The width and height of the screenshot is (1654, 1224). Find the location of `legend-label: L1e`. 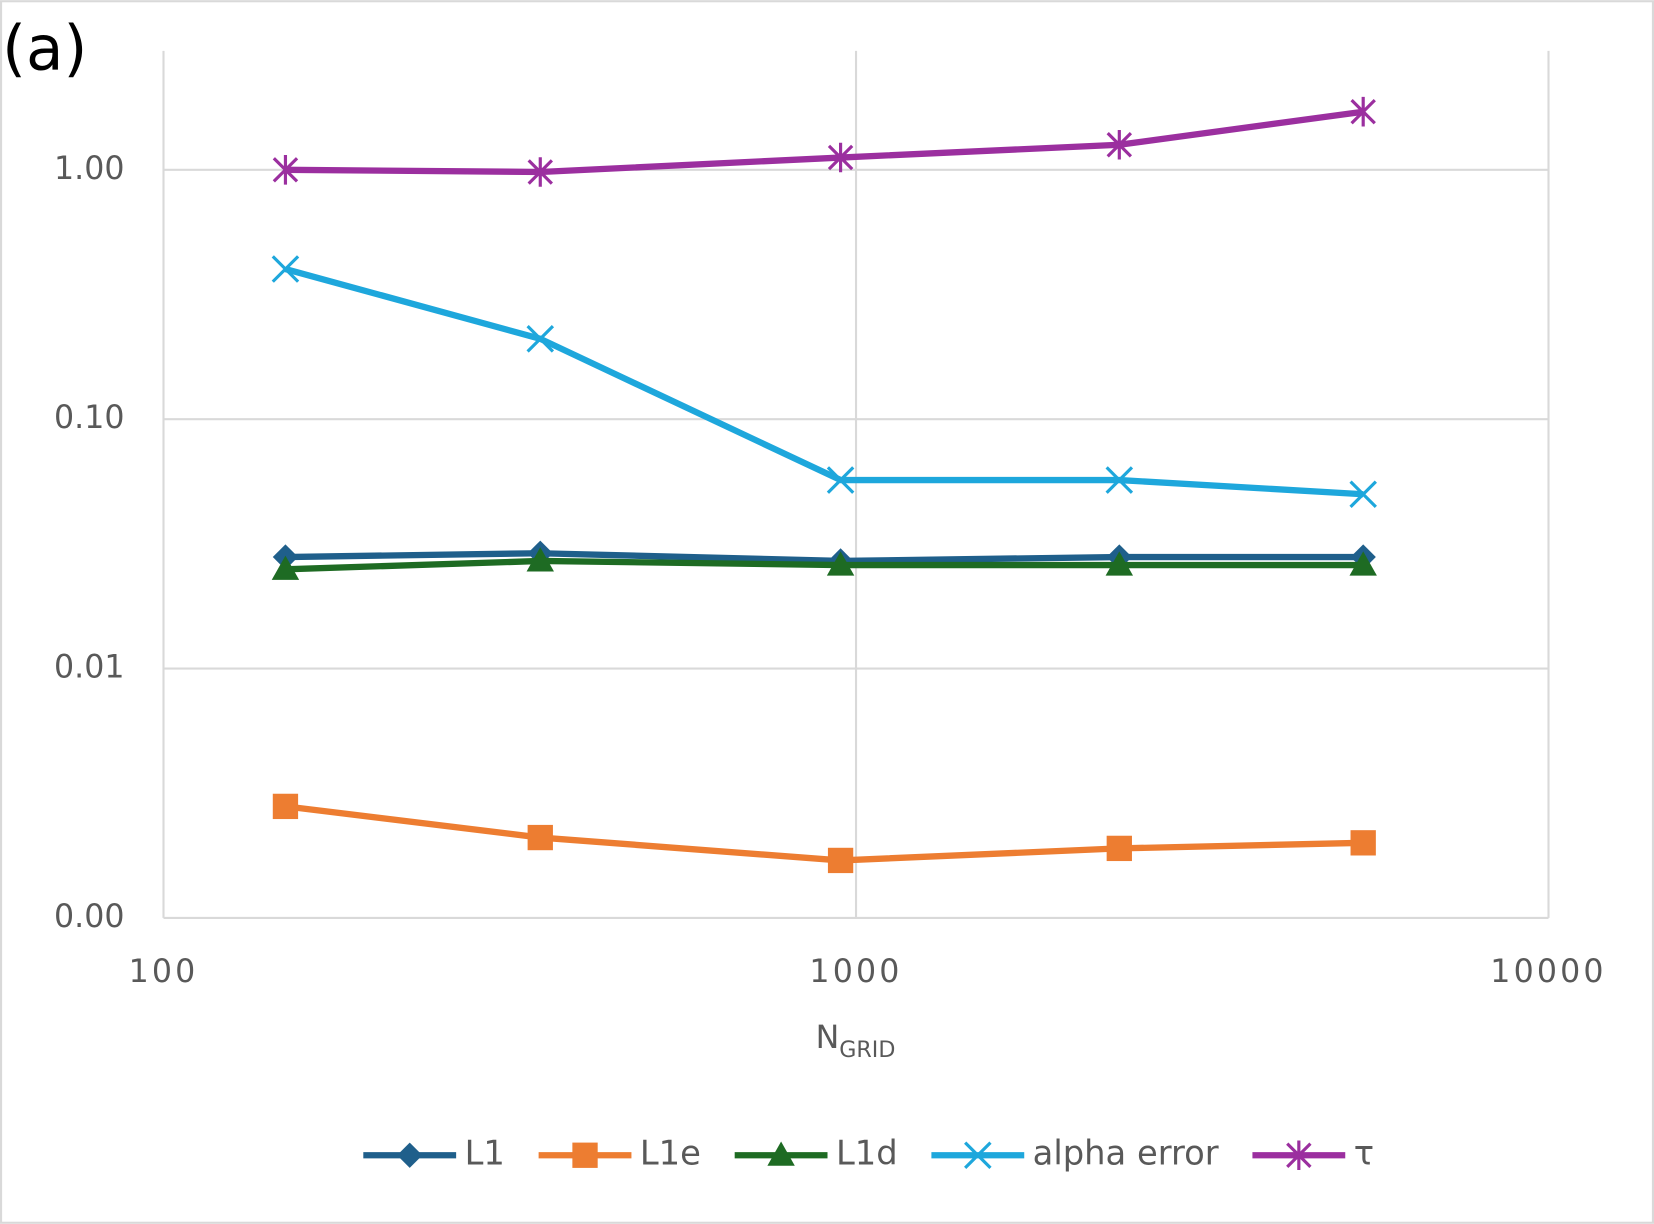

legend-label: L1e is located at coordinates (670, 1153).